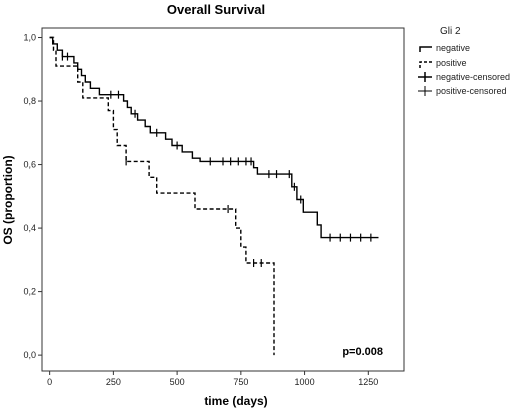 The height and width of the screenshot is (414, 520). Describe the element at coordinates (49, 382) in the screenshot. I see `x-tick-label: 0` at that location.